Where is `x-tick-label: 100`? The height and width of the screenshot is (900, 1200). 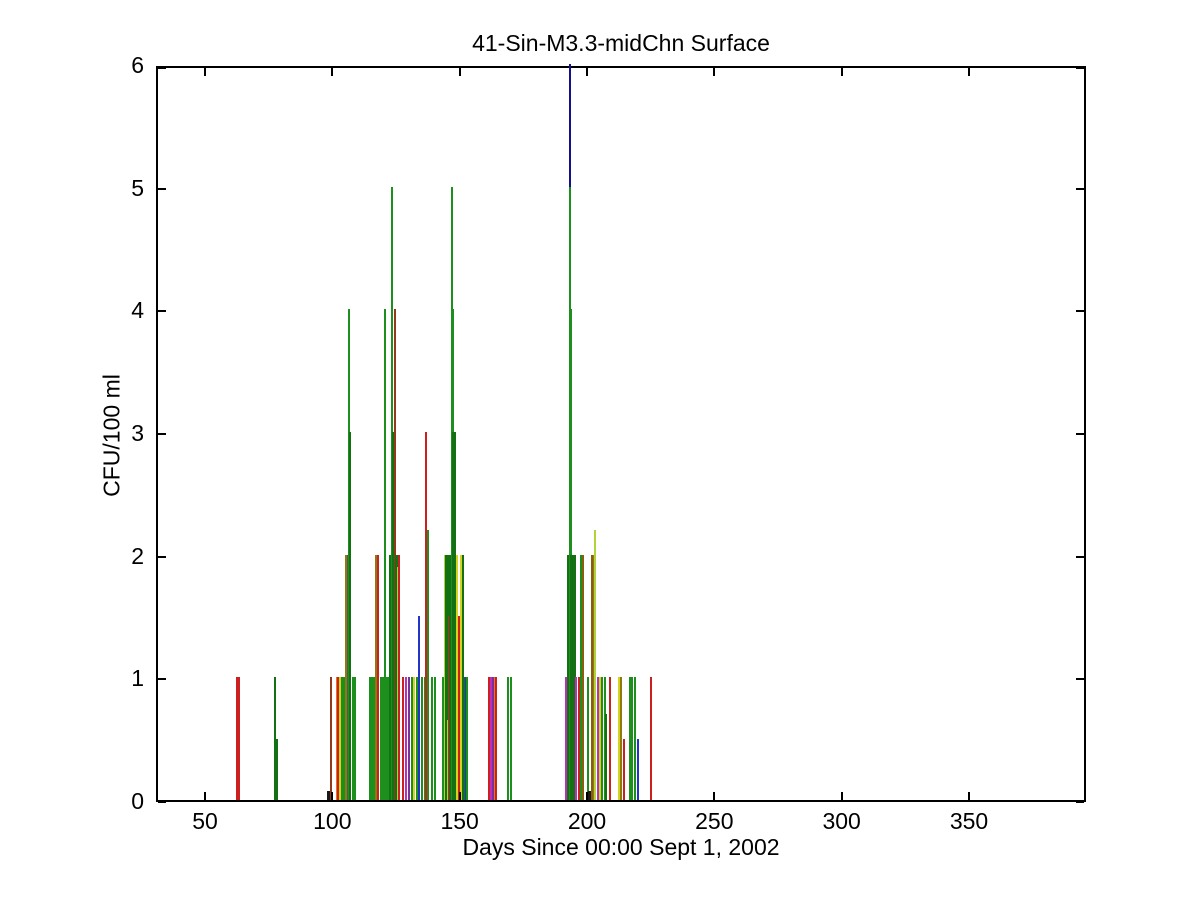 x-tick-label: 100 is located at coordinates (332, 821).